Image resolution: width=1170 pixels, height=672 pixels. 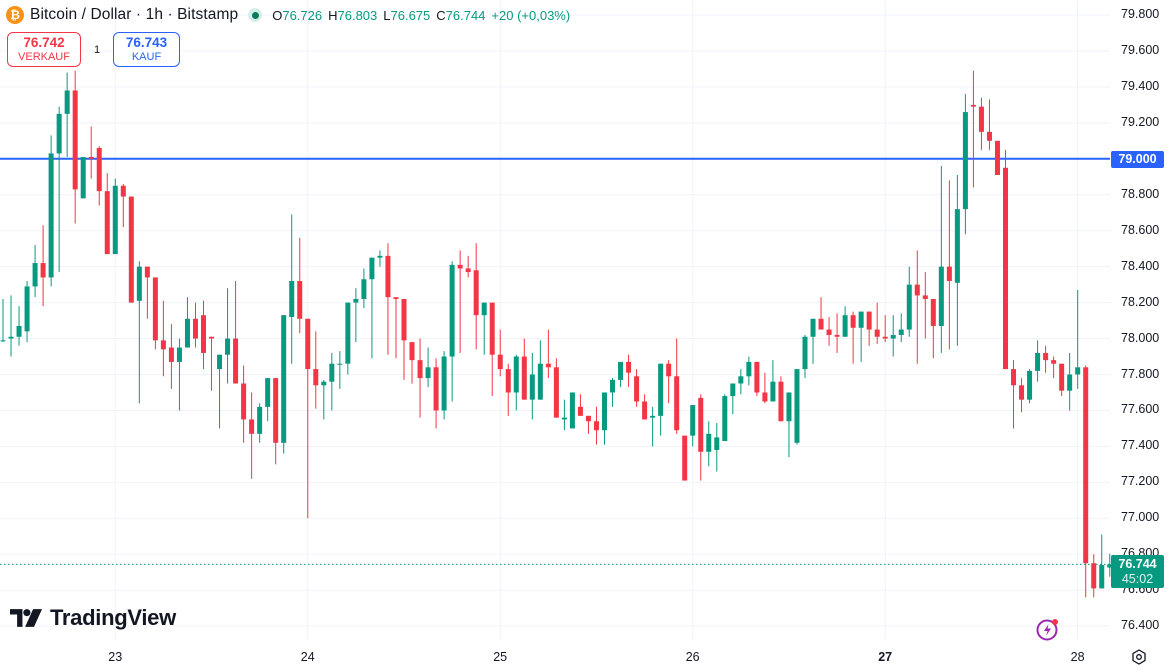 What do you see at coordinates (1077, 657) in the screenshot?
I see `time-tick-label: 28` at bounding box center [1077, 657].